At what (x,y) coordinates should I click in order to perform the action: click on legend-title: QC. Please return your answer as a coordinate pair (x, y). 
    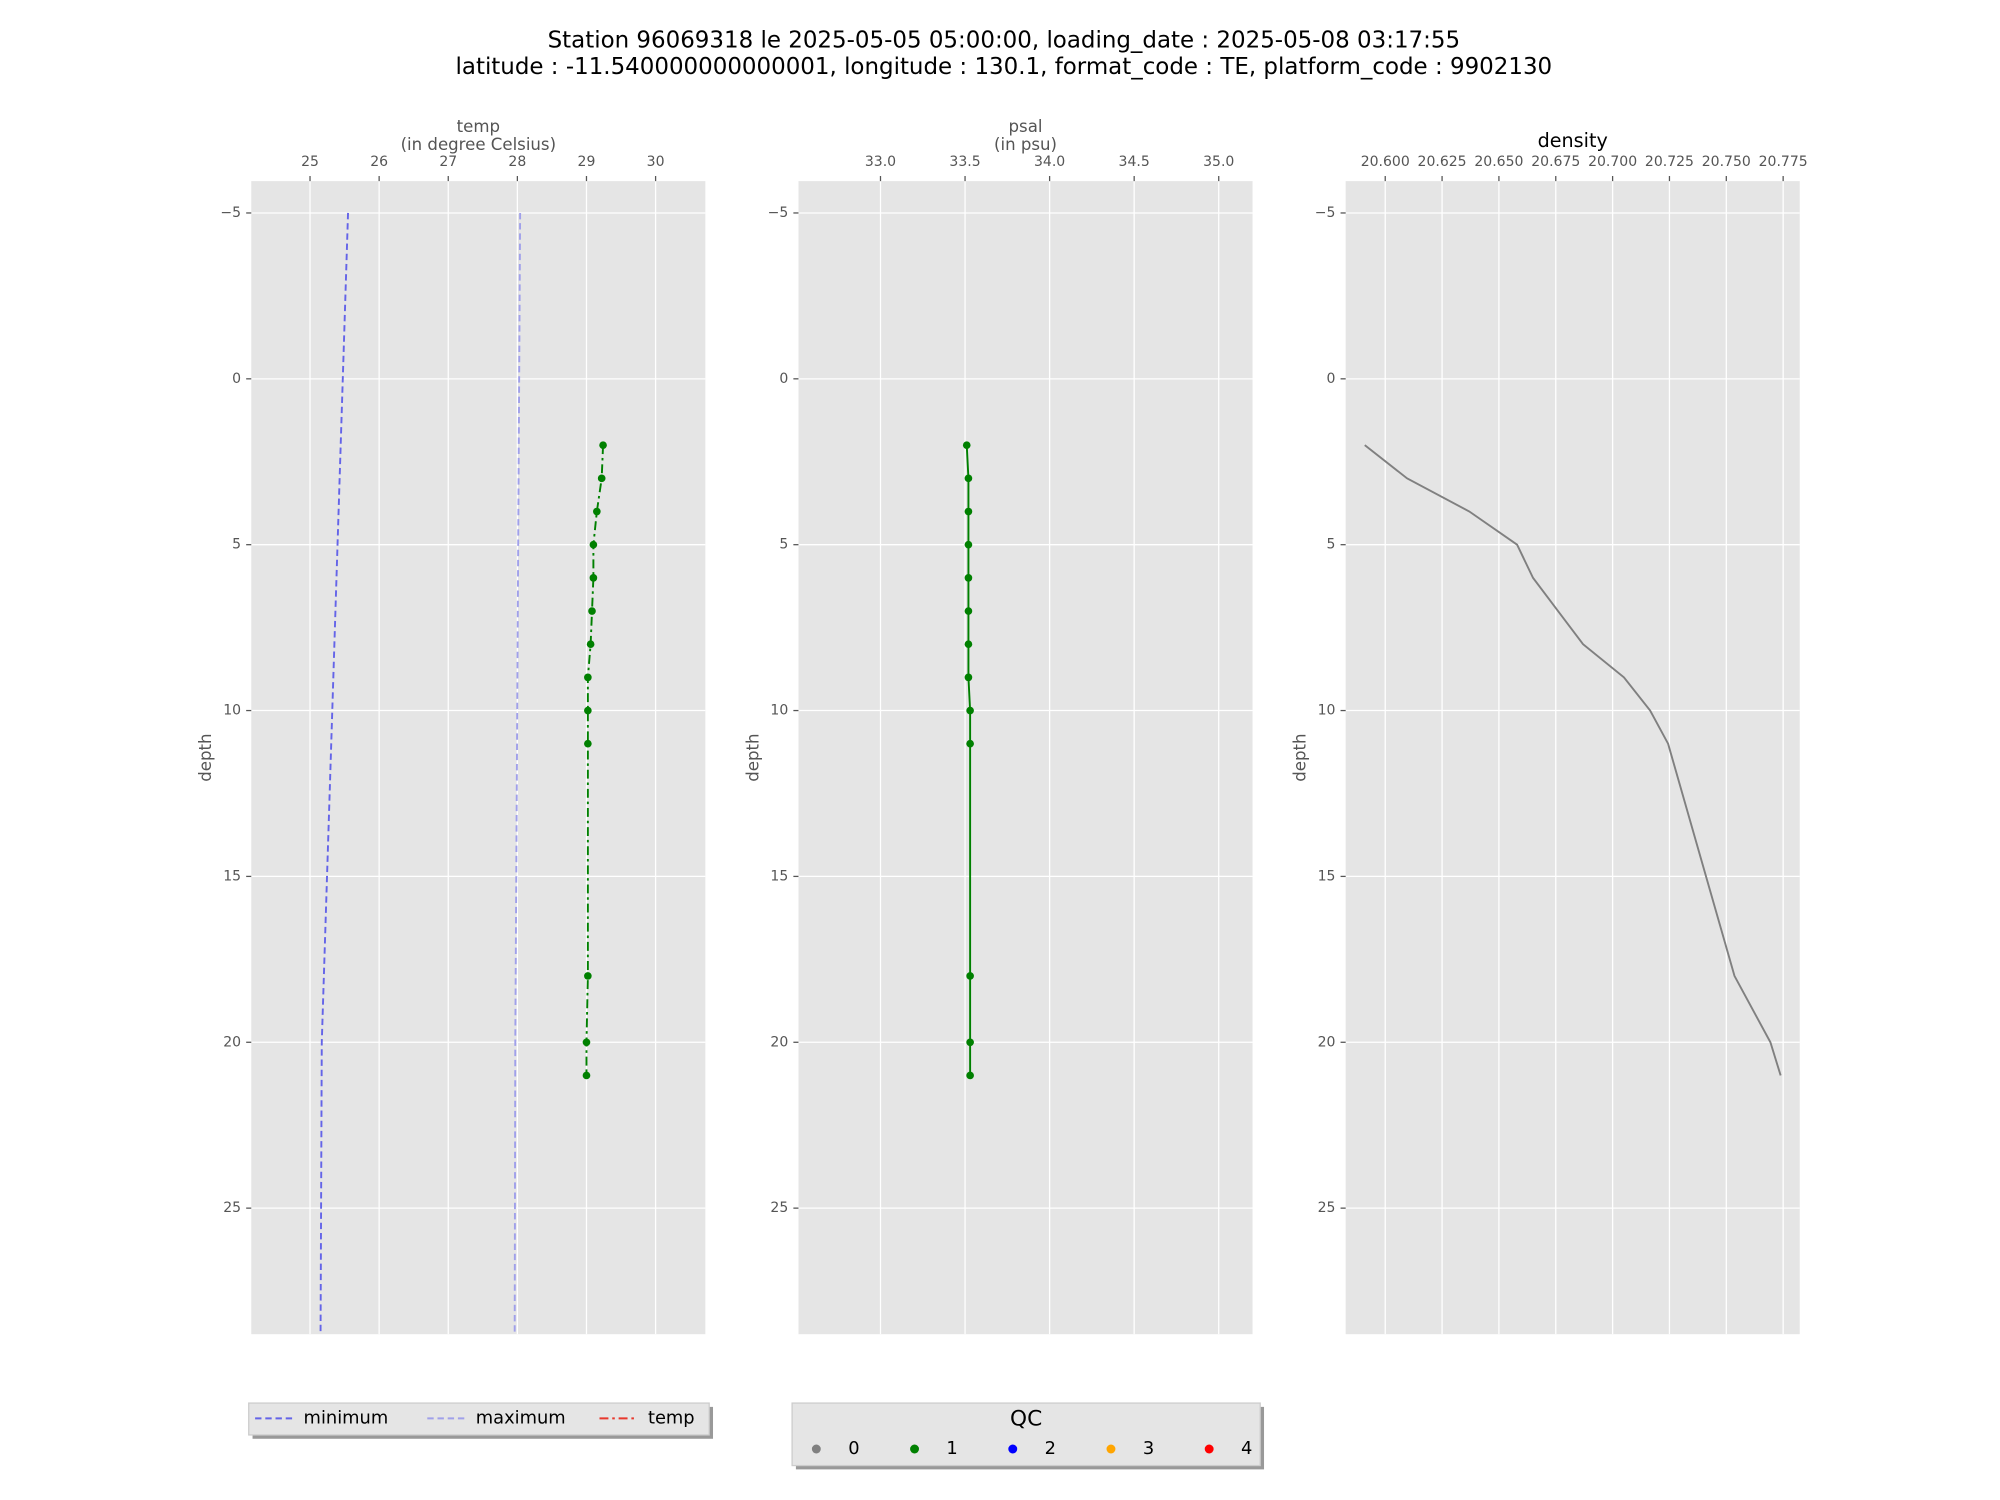
    Looking at the image, I should click on (1026, 1419).